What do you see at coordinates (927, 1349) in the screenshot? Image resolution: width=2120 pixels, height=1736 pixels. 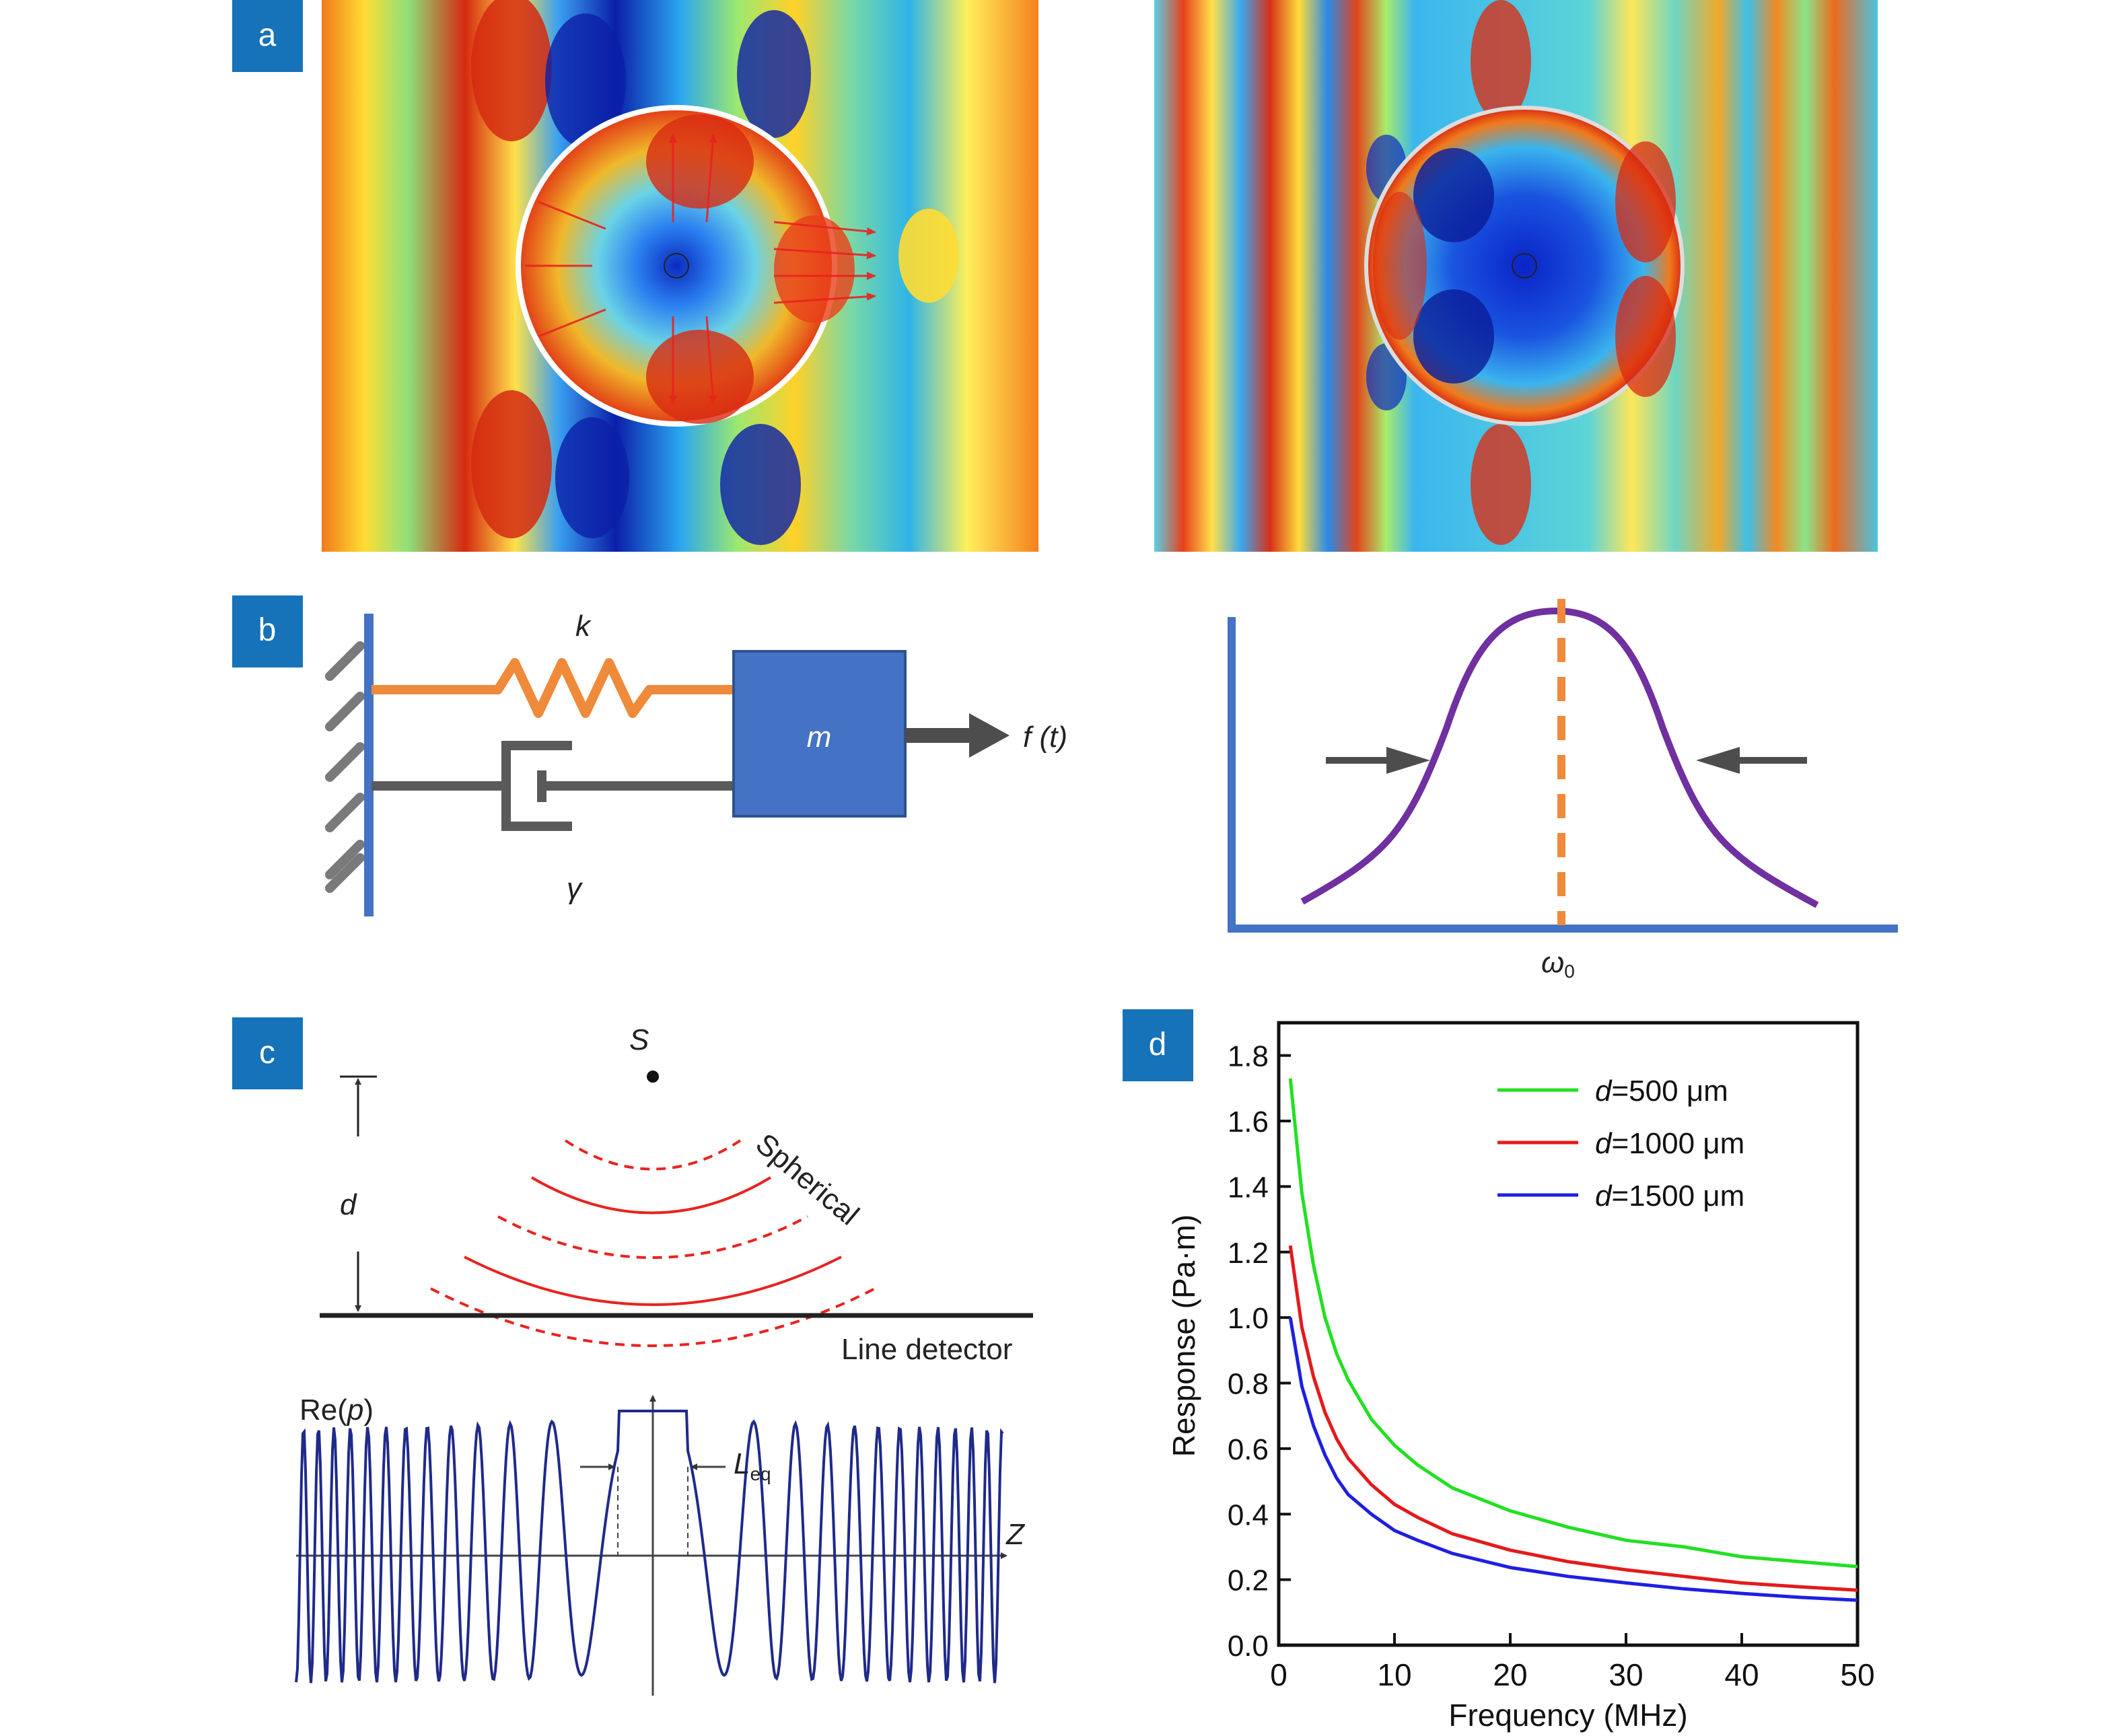 I see `detector-label: Line detector` at bounding box center [927, 1349].